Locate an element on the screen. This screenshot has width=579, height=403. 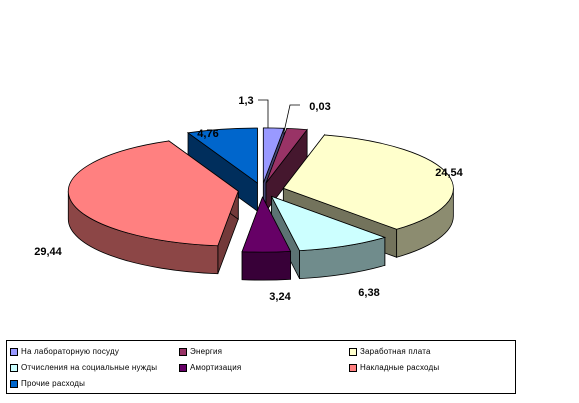
legend-label: Прочие расходы is located at coordinates (53, 383).